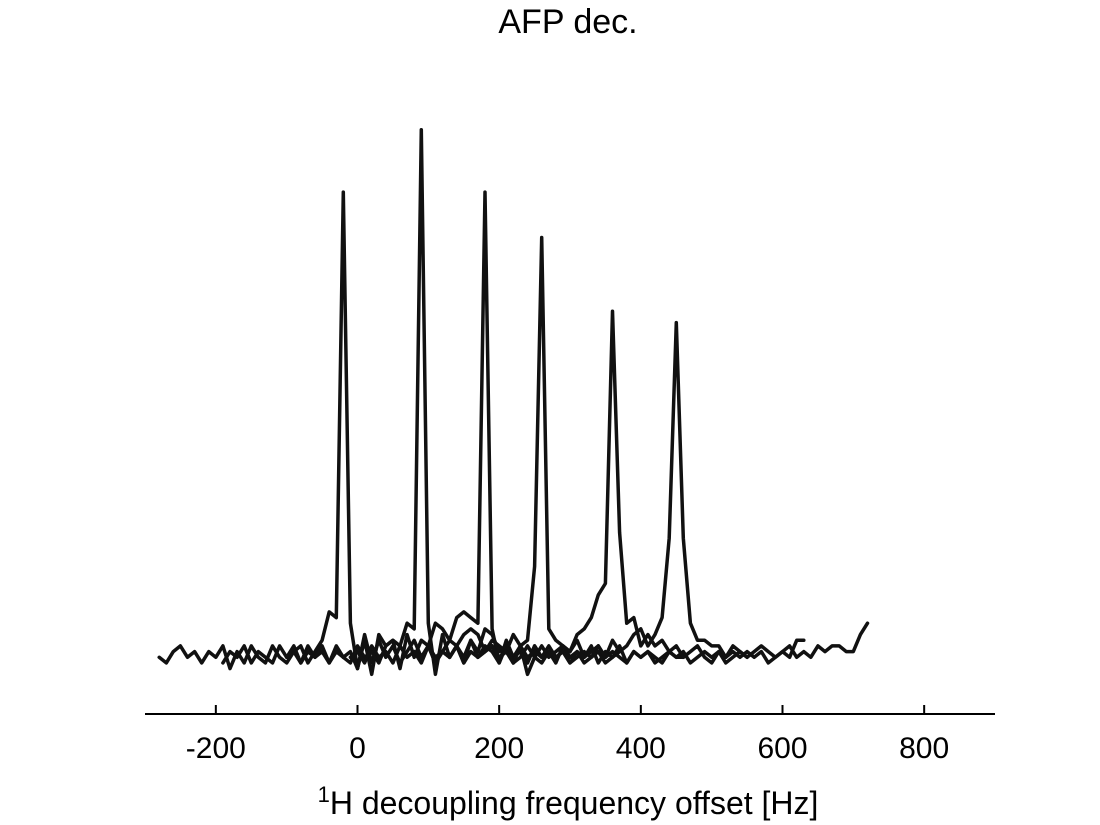  What do you see at coordinates (567, 735) in the screenshot?
I see `x-tick-layer: -200 0 200 400 600 800` at bounding box center [567, 735].